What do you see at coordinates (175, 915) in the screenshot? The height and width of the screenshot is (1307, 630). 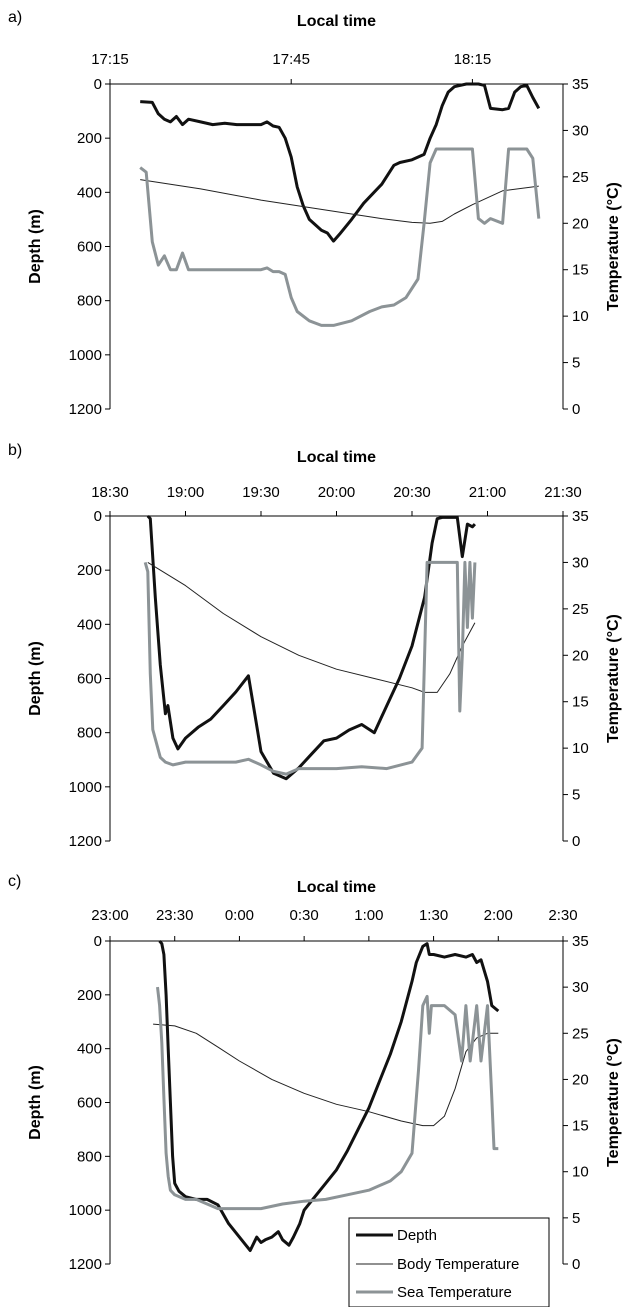 I see `x-tick-label: 23:30` at bounding box center [175, 915].